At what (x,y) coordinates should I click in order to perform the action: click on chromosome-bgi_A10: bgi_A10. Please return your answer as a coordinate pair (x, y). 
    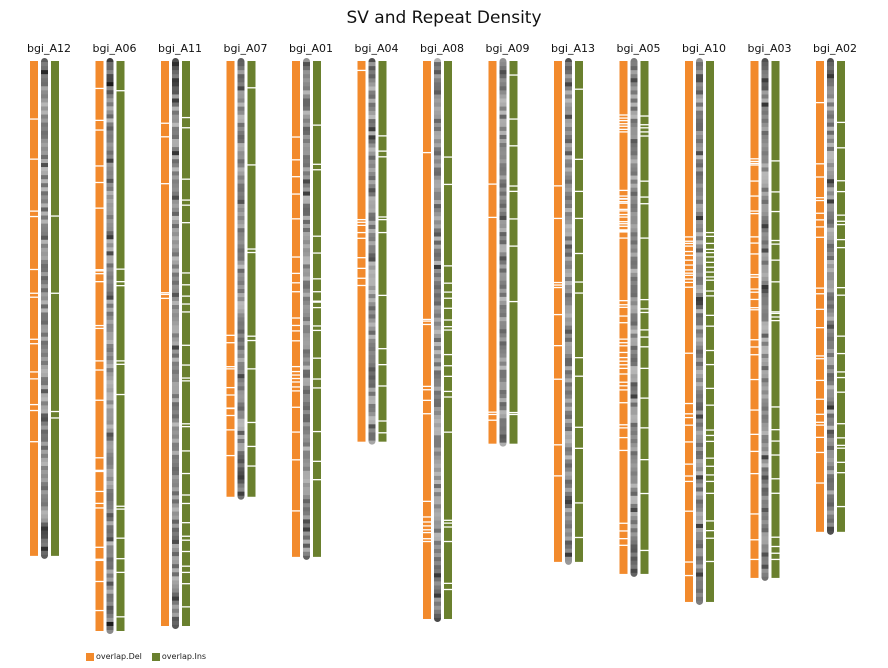
    Looking at the image, I should click on (704, 323).